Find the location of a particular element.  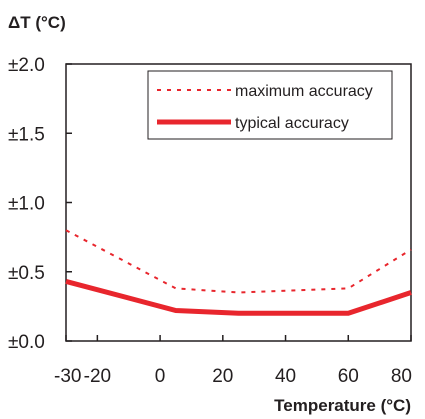

y-tick-label: ±0.5 is located at coordinates (26, 273).